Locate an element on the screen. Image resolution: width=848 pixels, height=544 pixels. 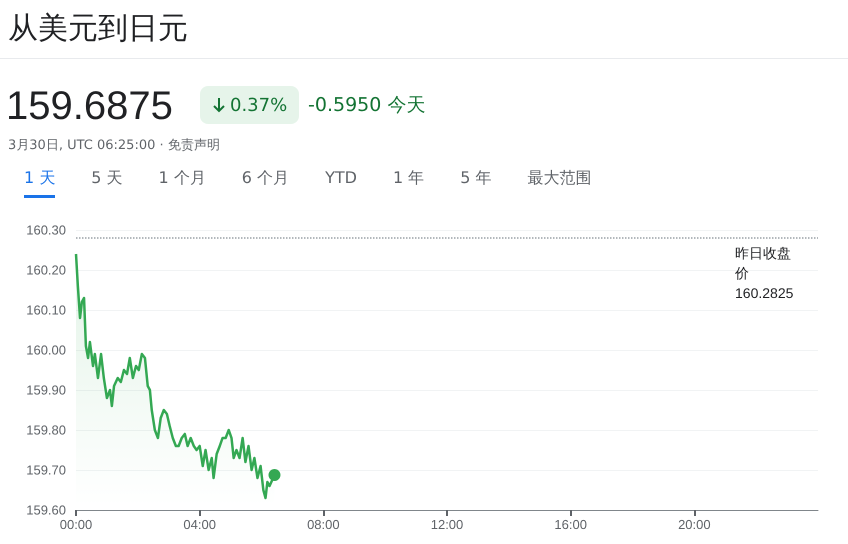
y-tick-label: 159.70 is located at coordinates (46, 470).